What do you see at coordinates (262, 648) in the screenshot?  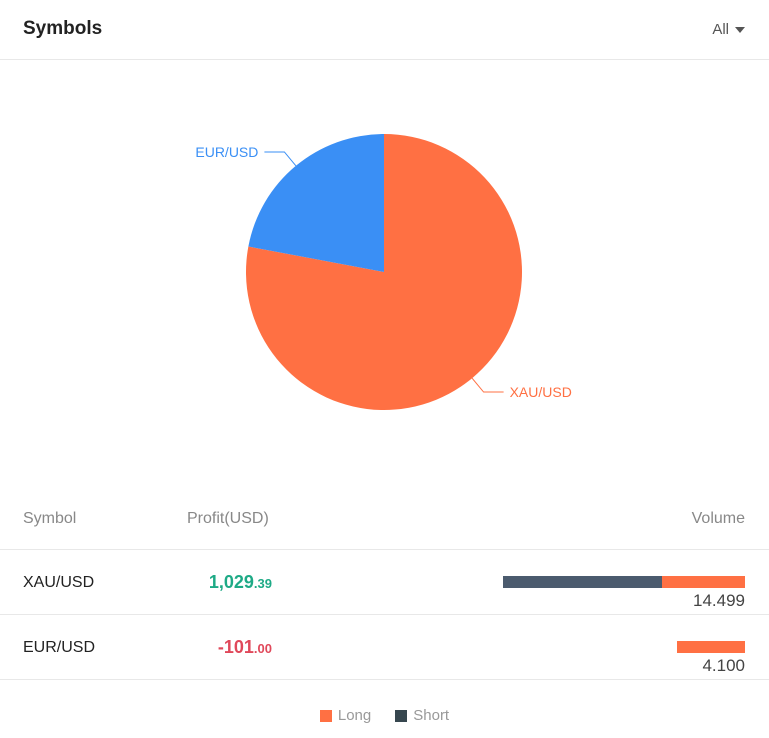 I see `profit-decimal: .00` at bounding box center [262, 648].